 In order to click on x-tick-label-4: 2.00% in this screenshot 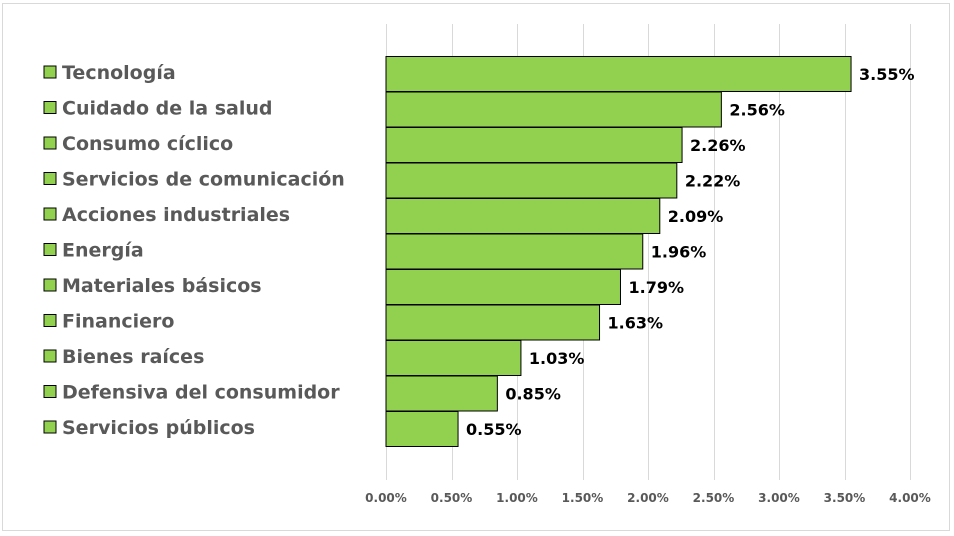, I will do `click(648, 498)`.